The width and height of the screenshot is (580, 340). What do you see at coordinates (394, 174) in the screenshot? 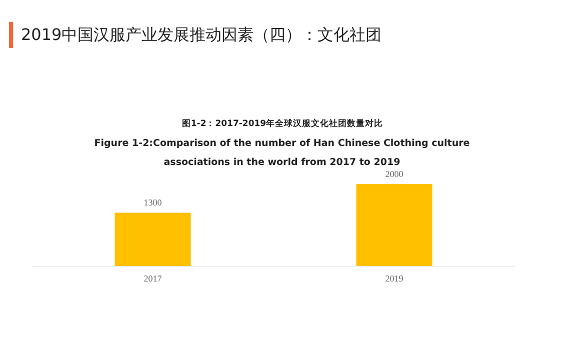
I see `data-label: 2000` at bounding box center [394, 174].